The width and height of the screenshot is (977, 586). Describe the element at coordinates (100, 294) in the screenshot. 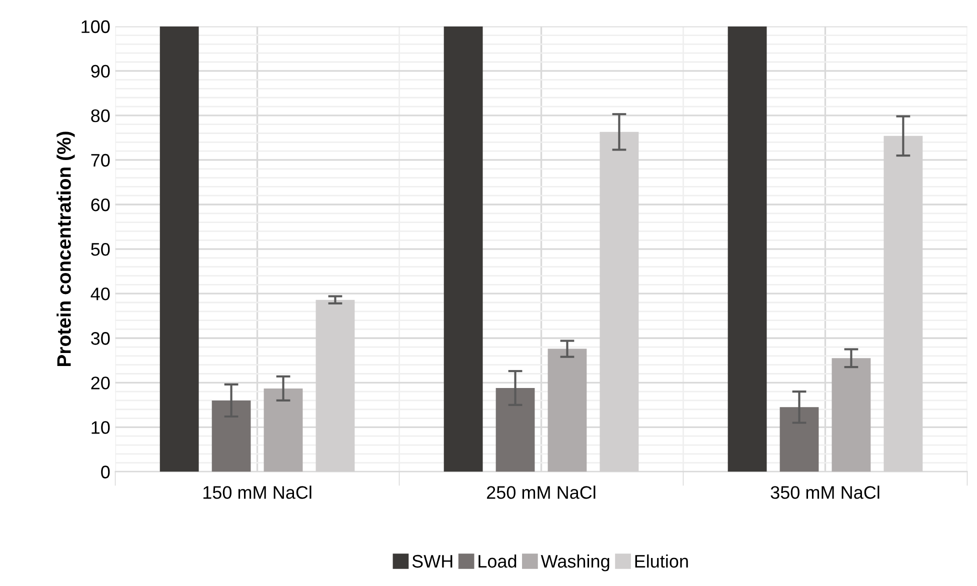

I see `y-tick-label: 40` at that location.